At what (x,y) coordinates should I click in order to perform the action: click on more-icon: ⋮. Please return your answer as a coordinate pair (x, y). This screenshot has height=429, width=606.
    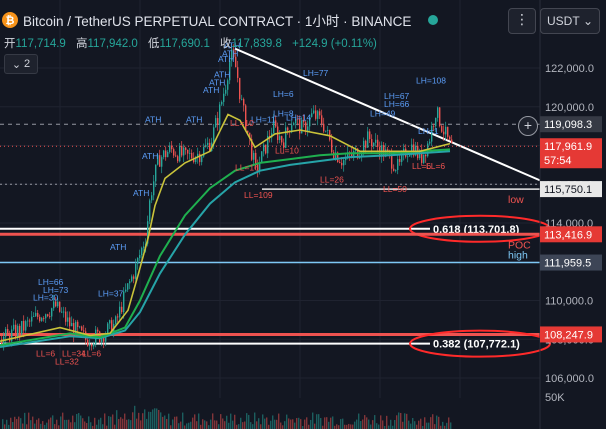
    Looking at the image, I should click on (522, 19).